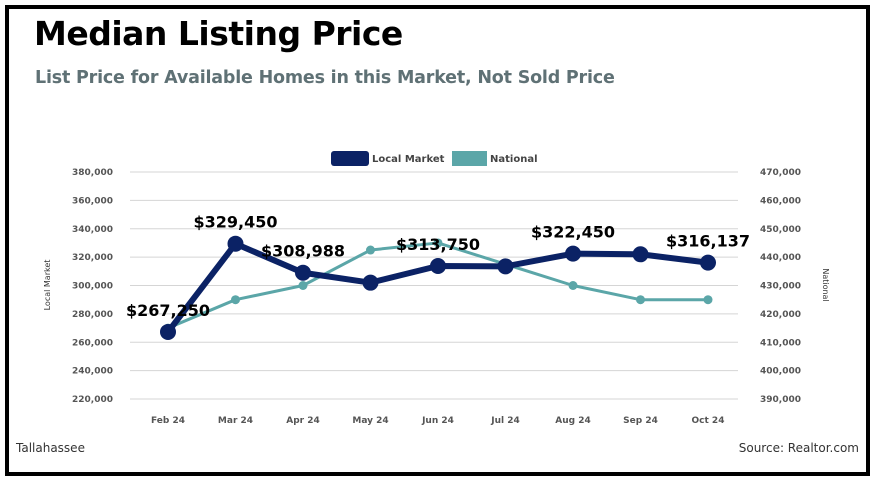 This screenshot has height=492, width=875. Describe the element at coordinates (708, 241) in the screenshot. I see `local-data-label: $316,137` at that location.